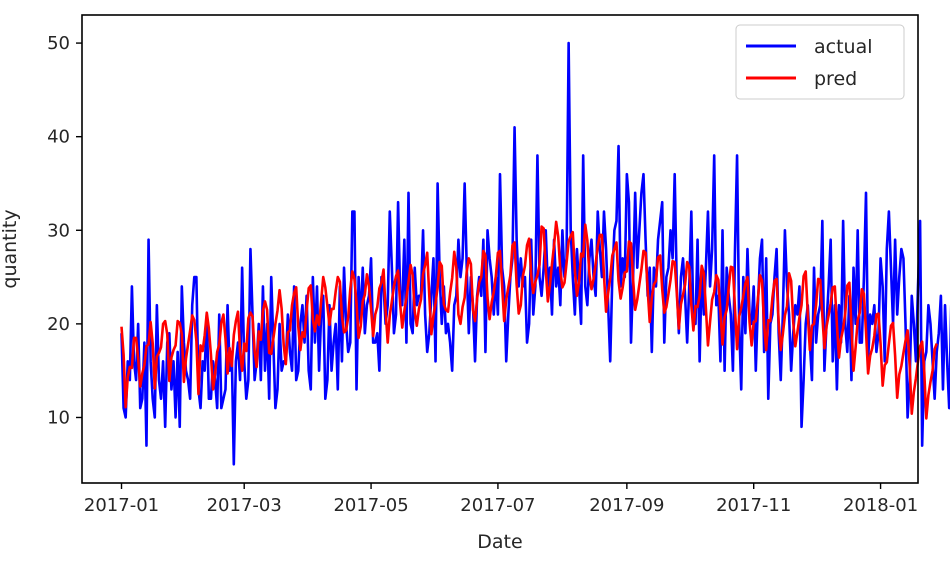  What do you see at coordinates (58, 417) in the screenshot?
I see `y-tick-label: 10` at bounding box center [58, 417].